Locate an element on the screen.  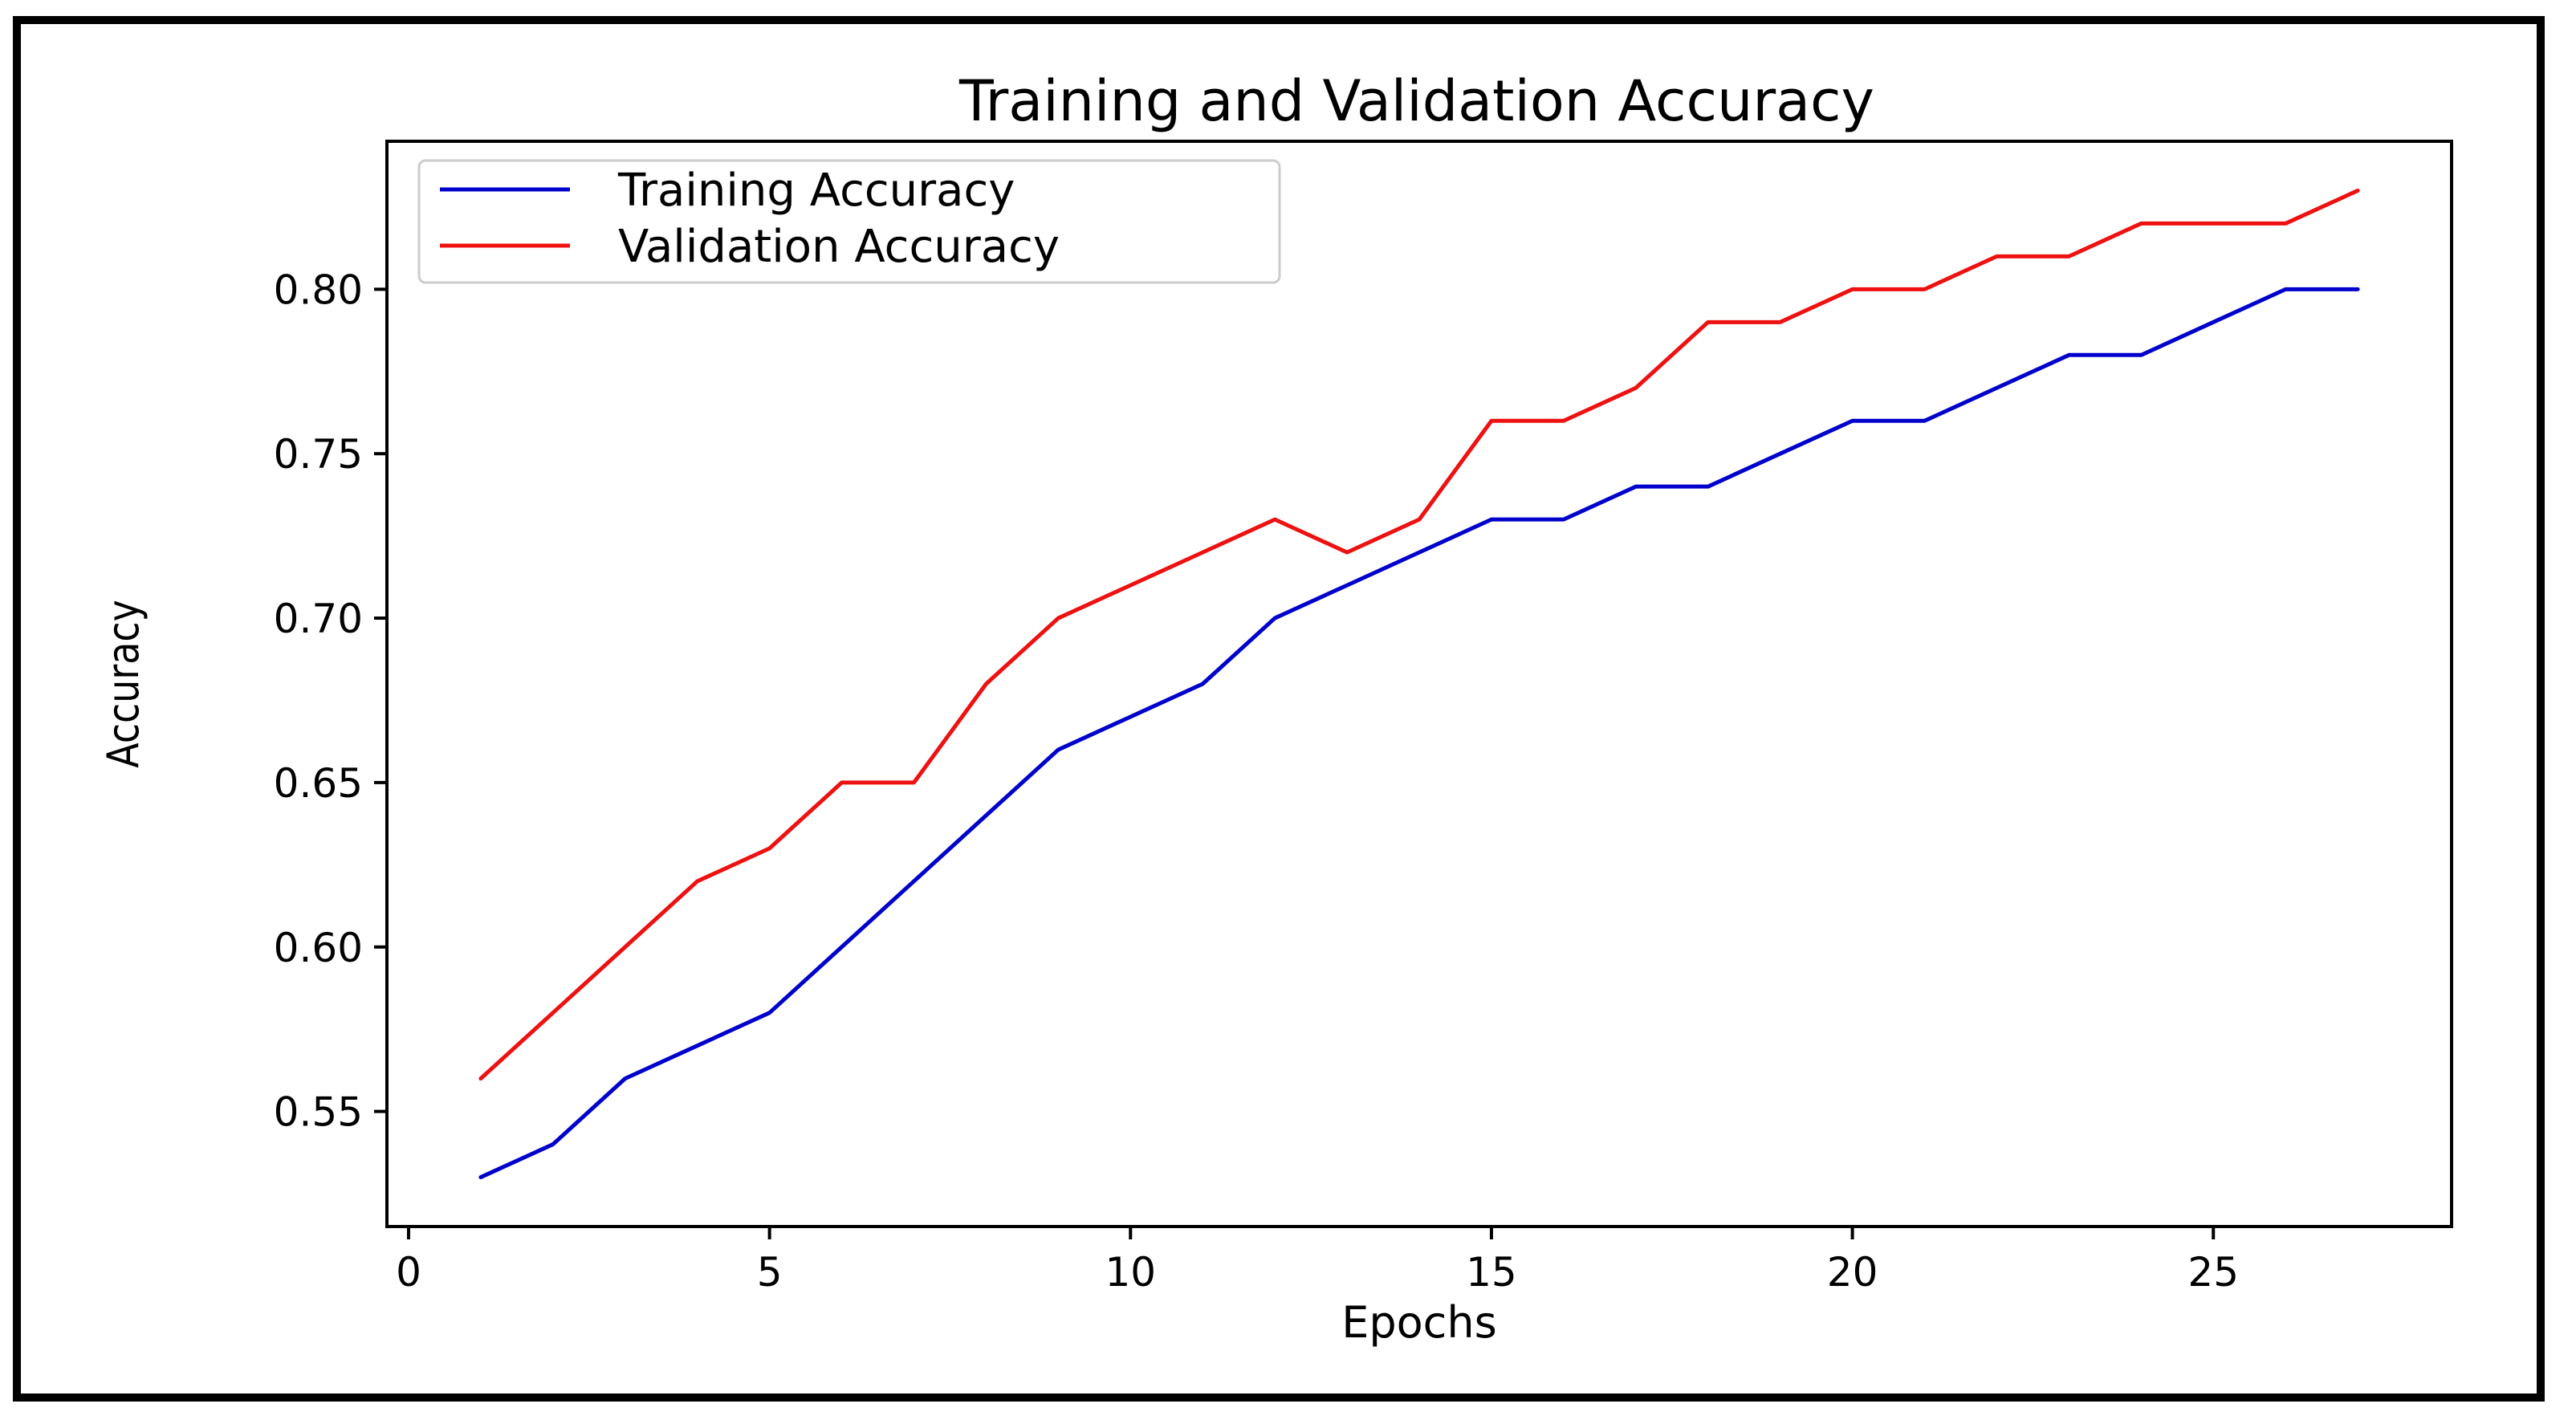
legend-box is located at coordinates (849, 222).